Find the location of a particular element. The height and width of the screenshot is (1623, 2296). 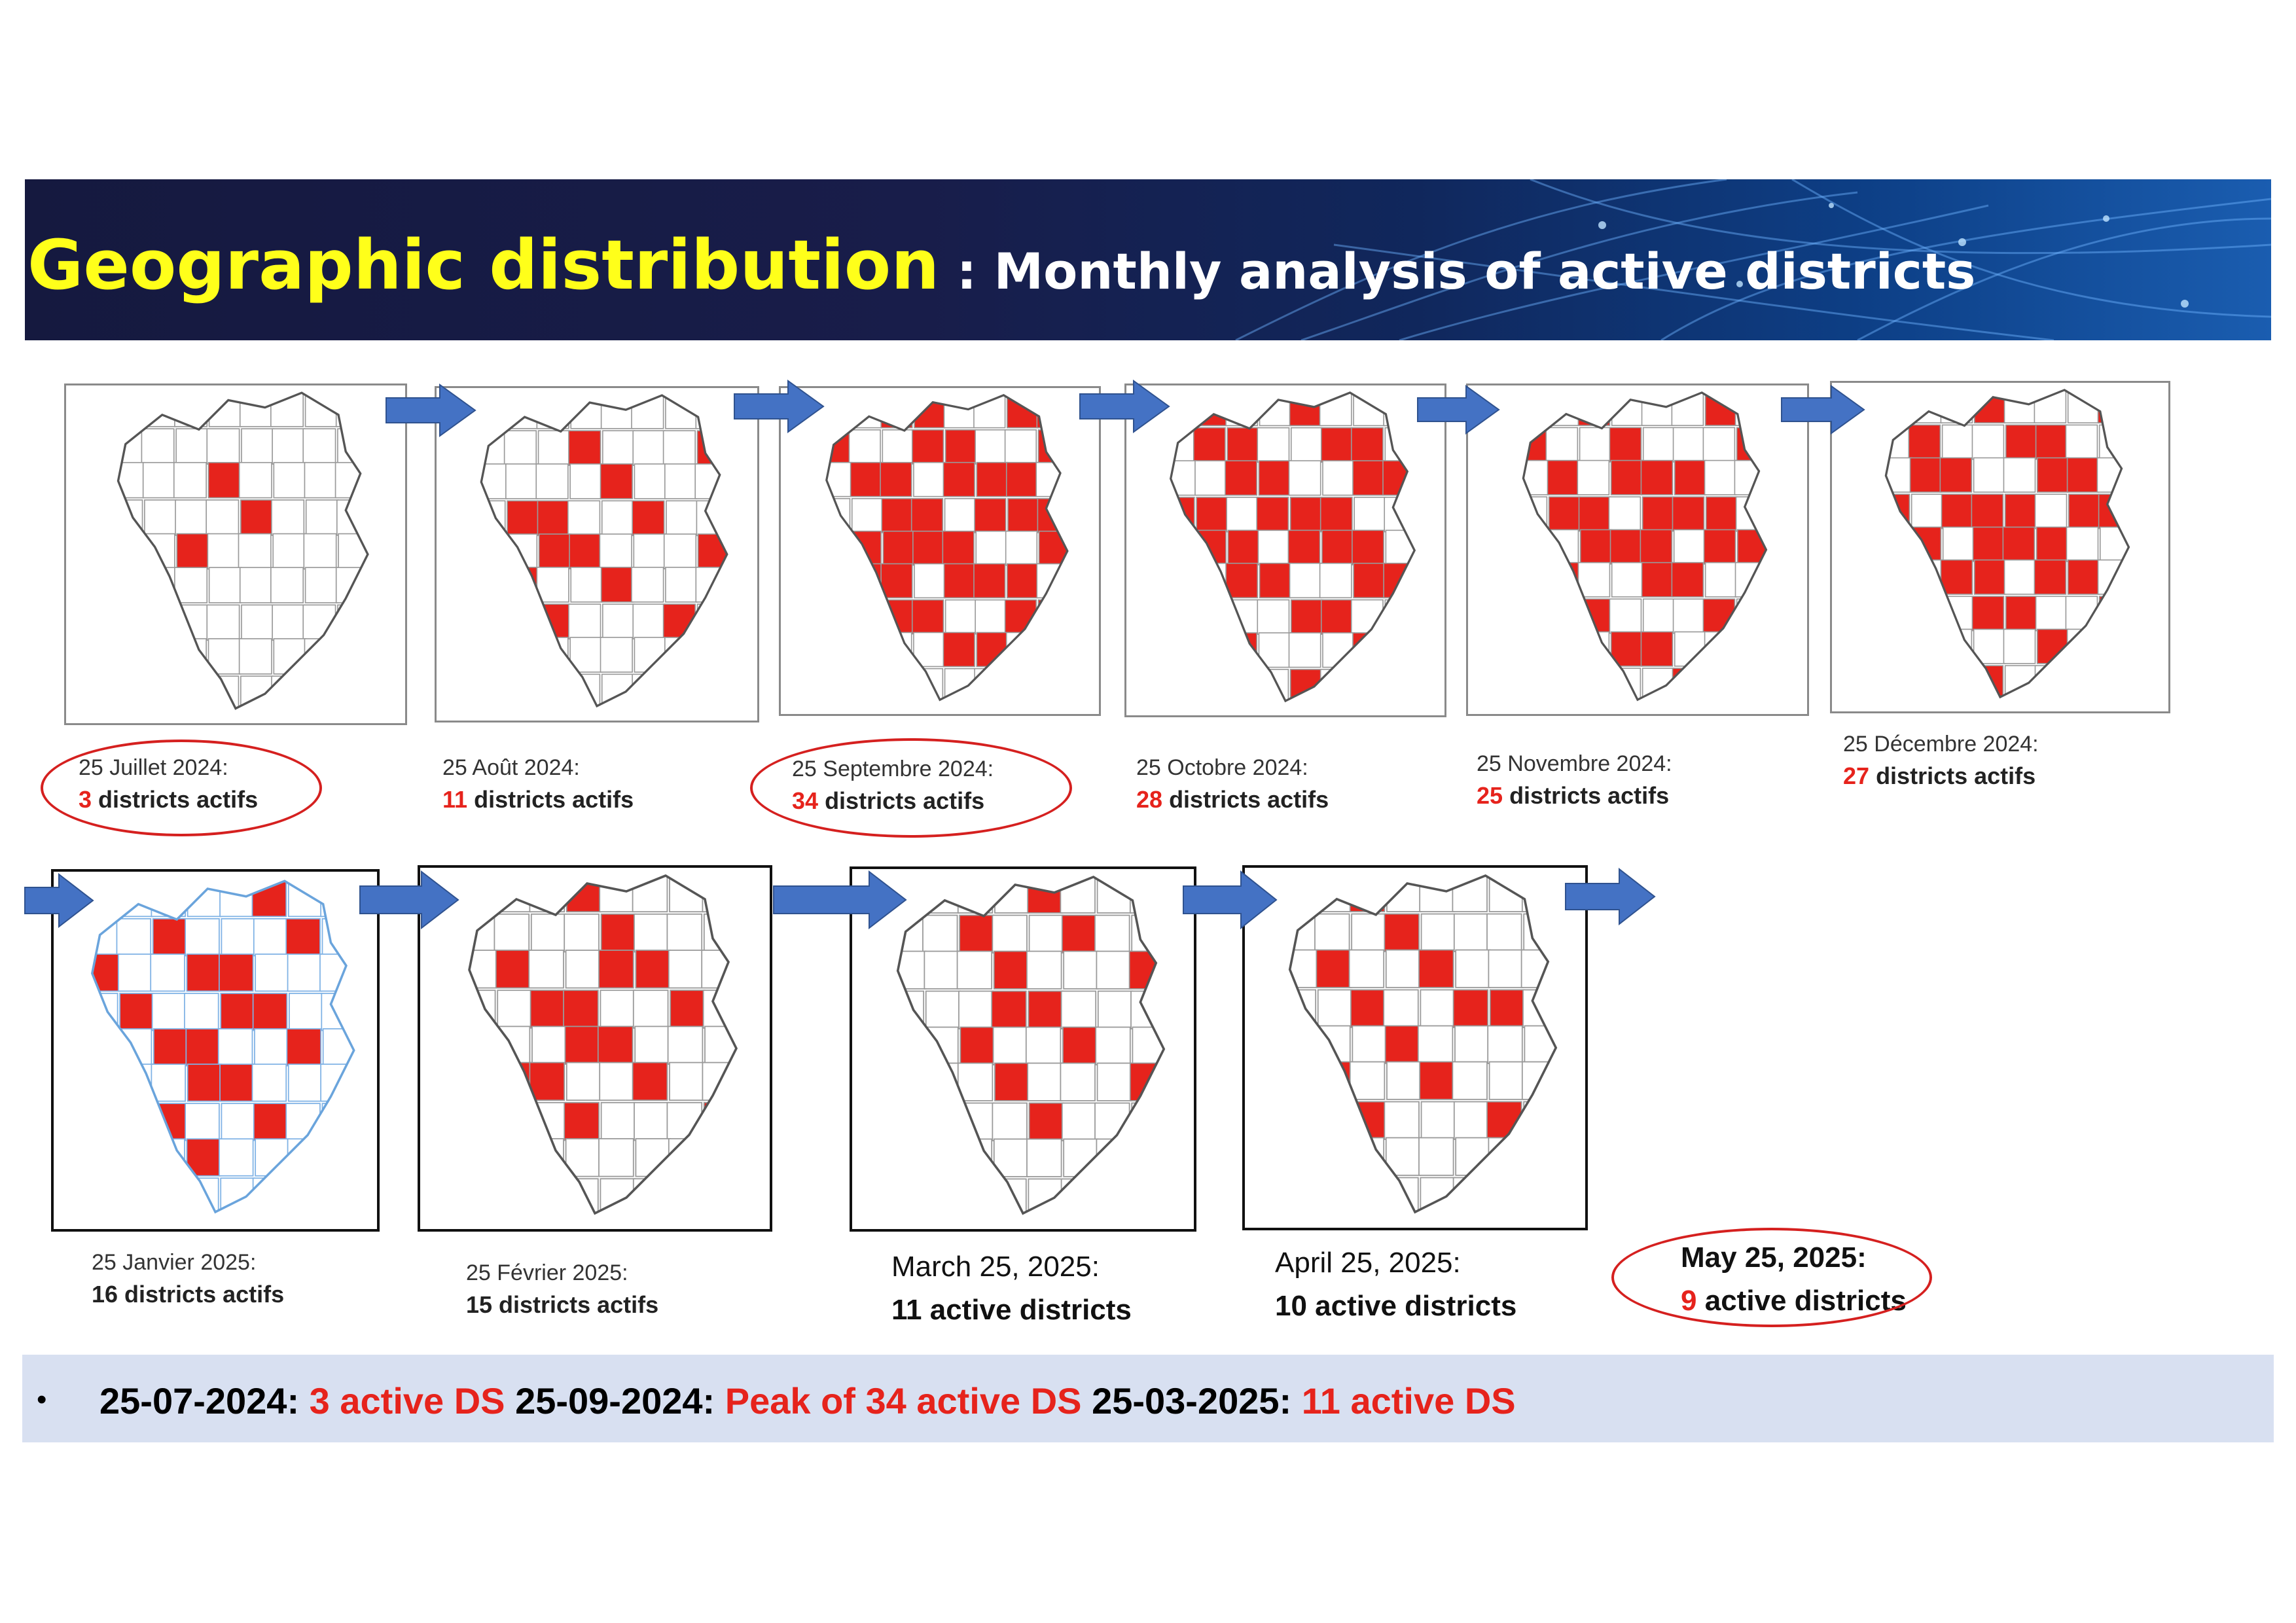

country-outline is located at coordinates (604, 551).